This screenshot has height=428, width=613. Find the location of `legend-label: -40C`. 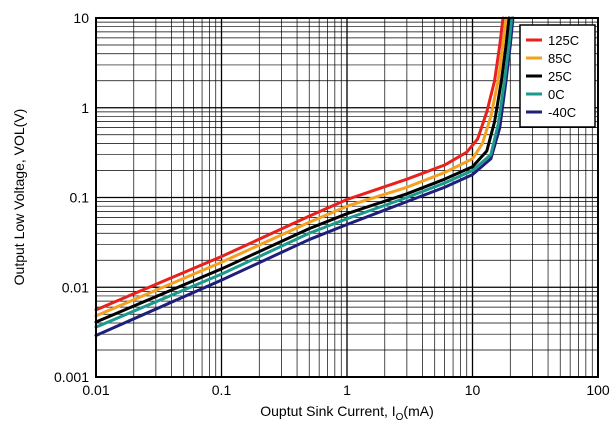

legend-label: -40C is located at coordinates (562, 112).